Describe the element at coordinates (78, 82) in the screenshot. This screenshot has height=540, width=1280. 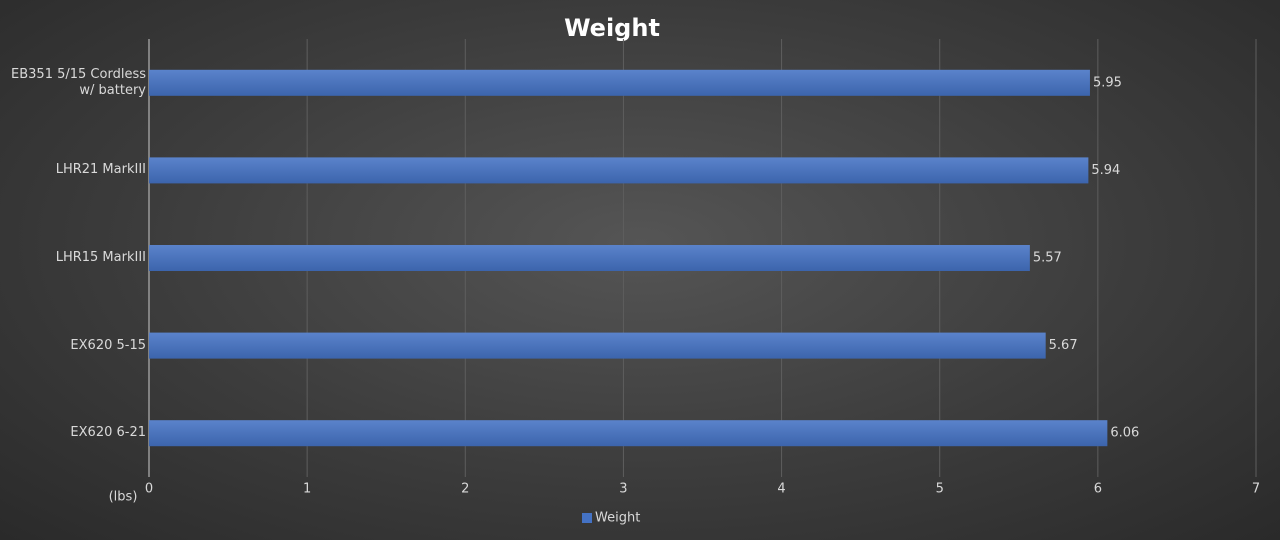
I see `y-tick-label: EB351 5/15 Cordless w/ battery` at that location.